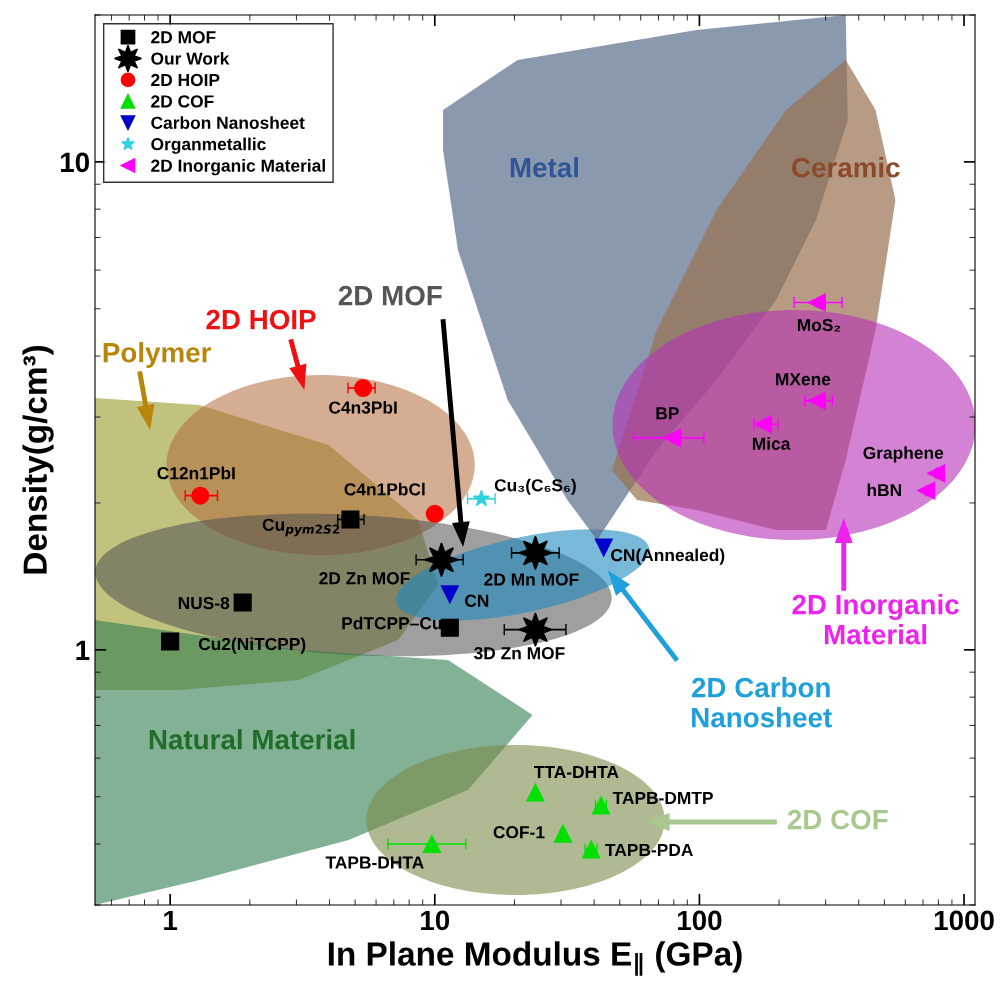 The width and height of the screenshot is (1000, 1005). What do you see at coordinates (392, 623) in the screenshot?
I see `annotation: PdTCPP–Cu` at bounding box center [392, 623].